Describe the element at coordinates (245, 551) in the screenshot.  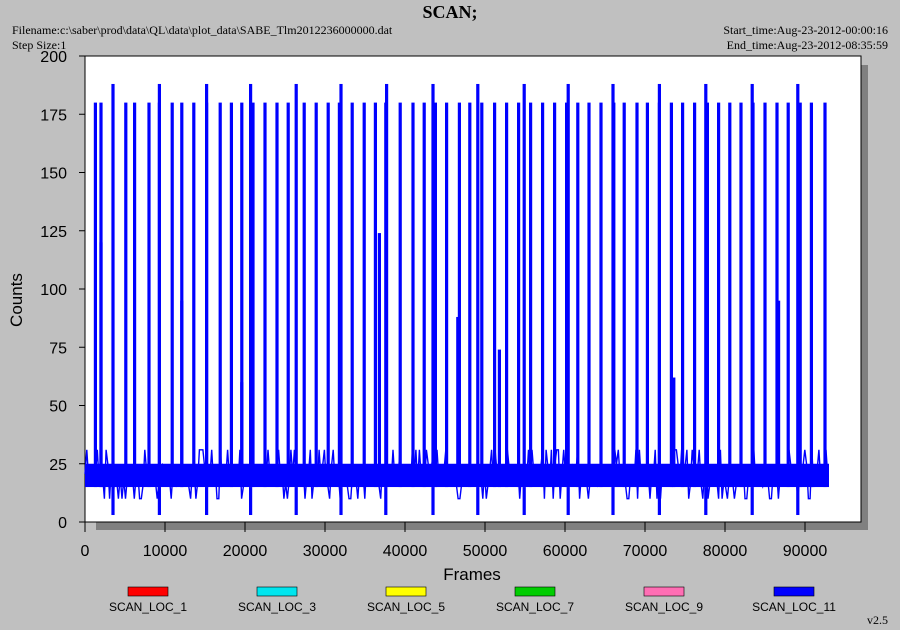
I see `x-tick-label: 20000` at that location.